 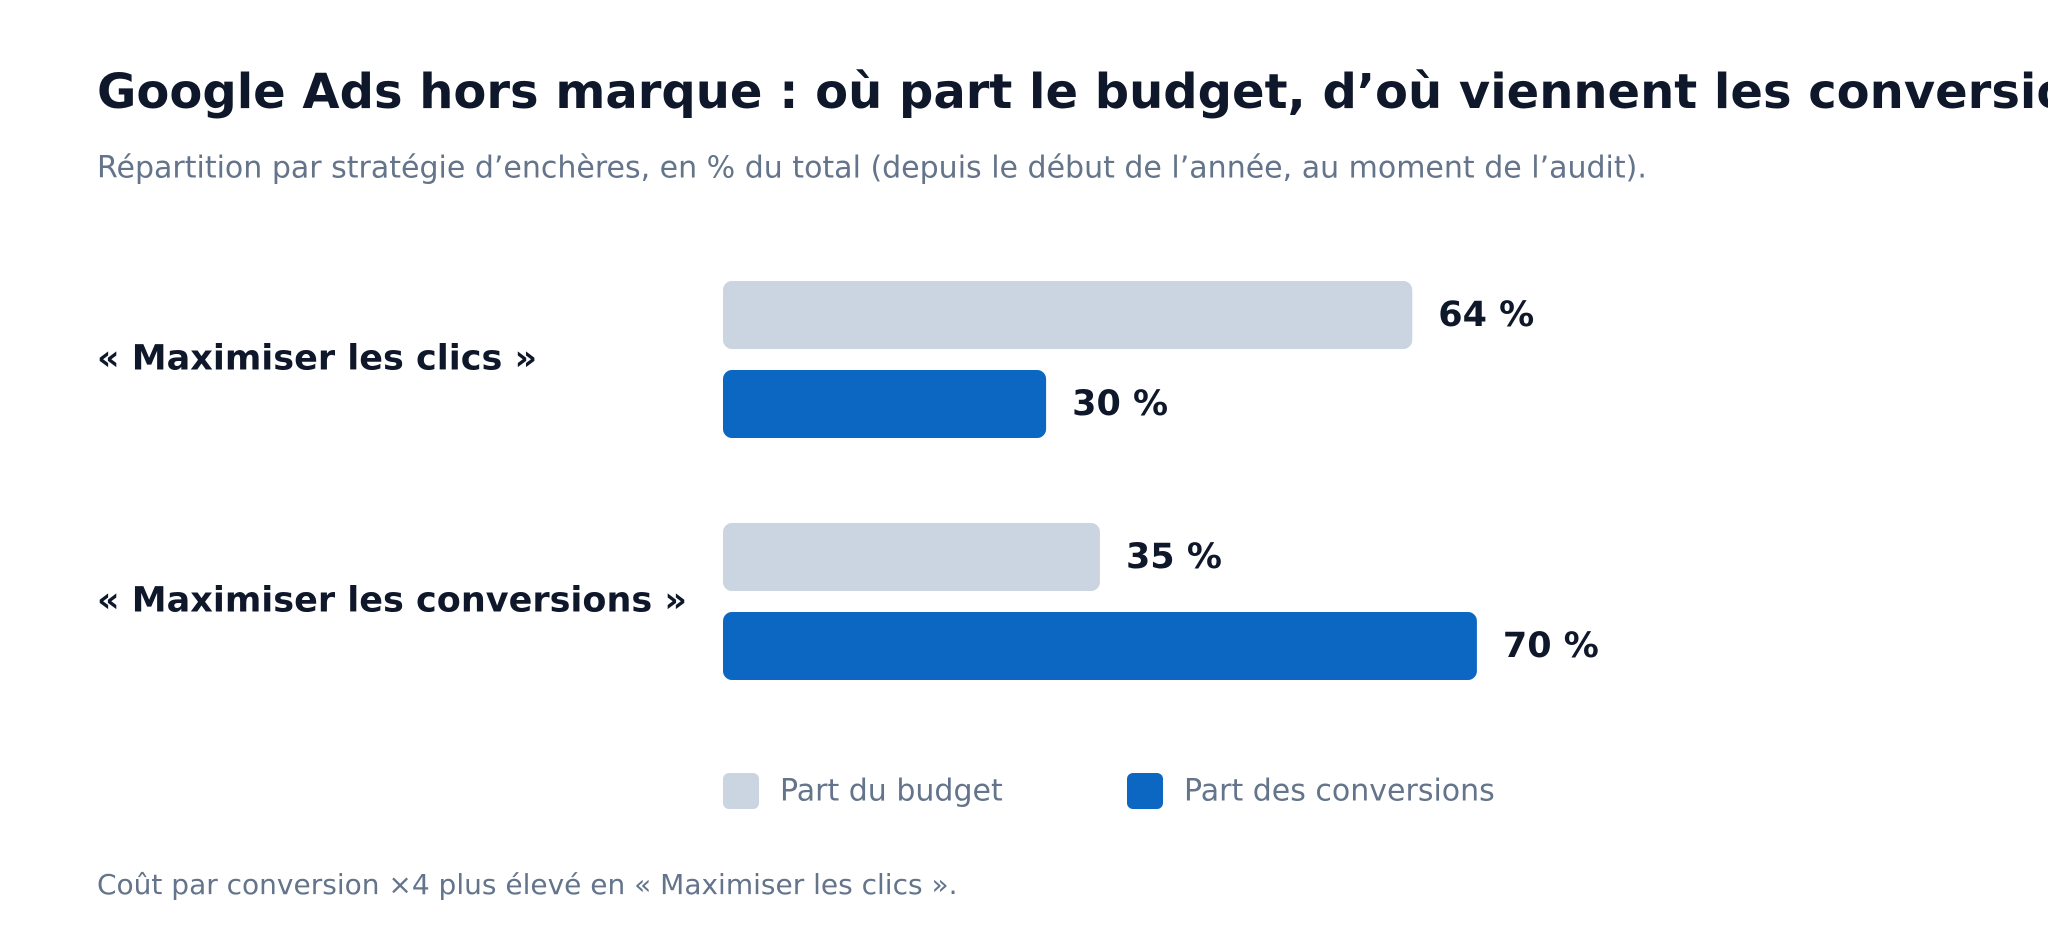 What do you see at coordinates (1120, 404) in the screenshot?
I see `value-label: 30 %` at bounding box center [1120, 404].